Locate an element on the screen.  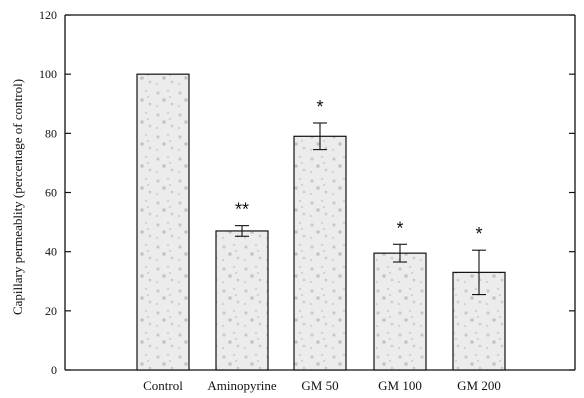
y-tick-label: 40 is located at coordinates (51, 252).